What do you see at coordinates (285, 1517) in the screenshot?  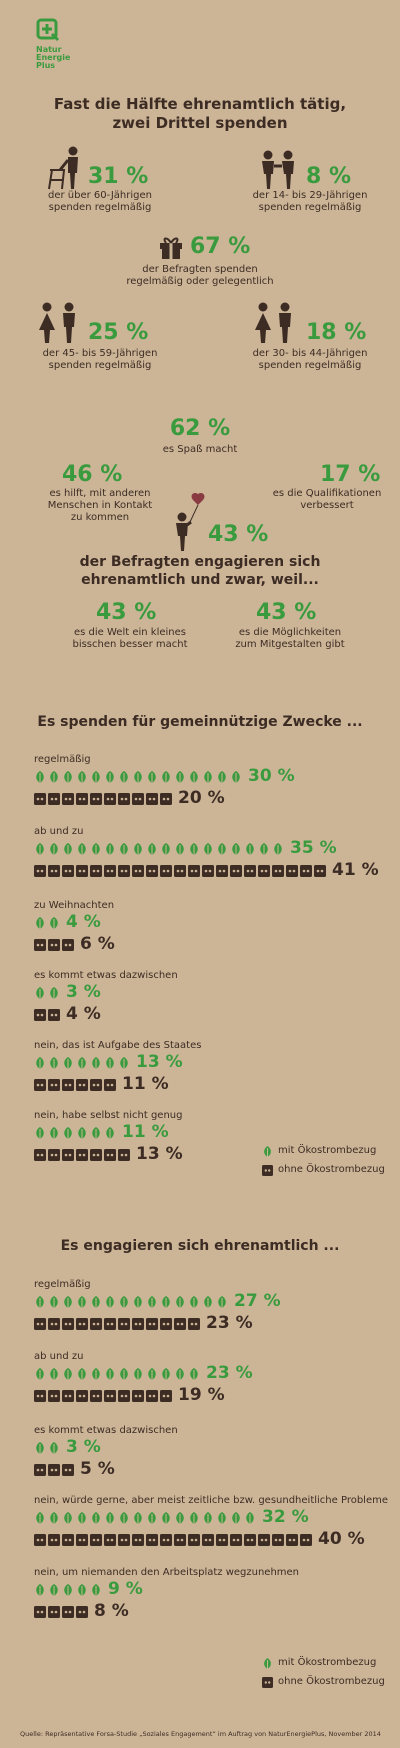 I see `data-label: 32 %` at bounding box center [285, 1517].